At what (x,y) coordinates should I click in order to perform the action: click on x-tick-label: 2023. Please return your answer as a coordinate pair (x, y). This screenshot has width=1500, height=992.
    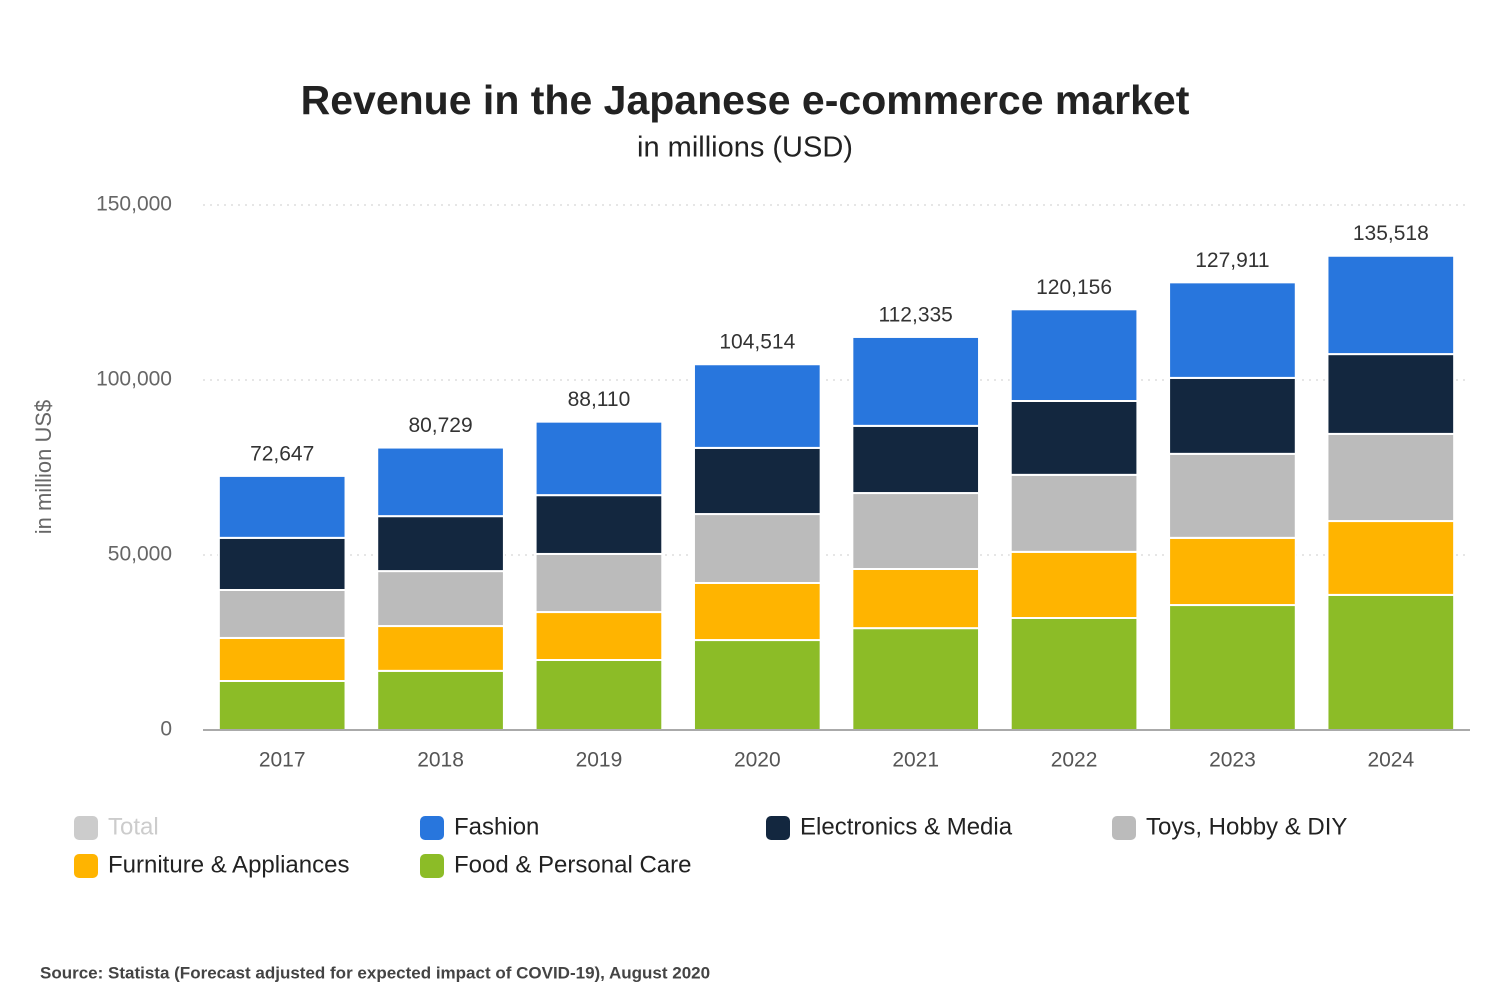
    Looking at the image, I should click on (1232, 760).